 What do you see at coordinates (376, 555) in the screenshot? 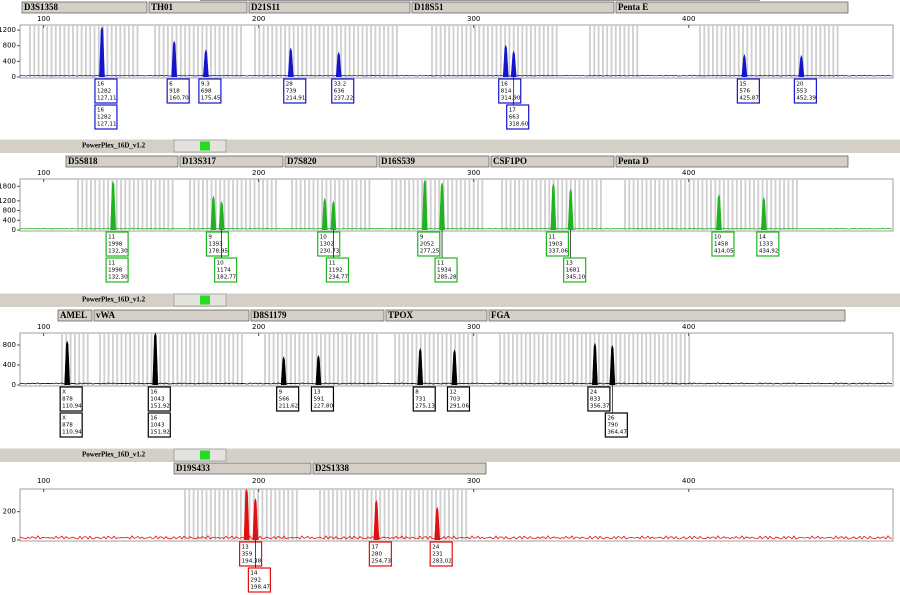
I see `peak-height-label: 280` at bounding box center [376, 555].